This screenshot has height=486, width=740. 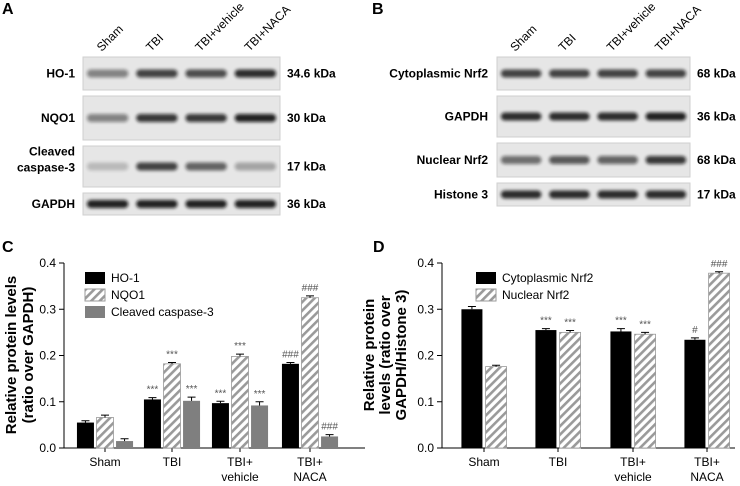 I want to click on legend-swatch, so click(x=95, y=295).